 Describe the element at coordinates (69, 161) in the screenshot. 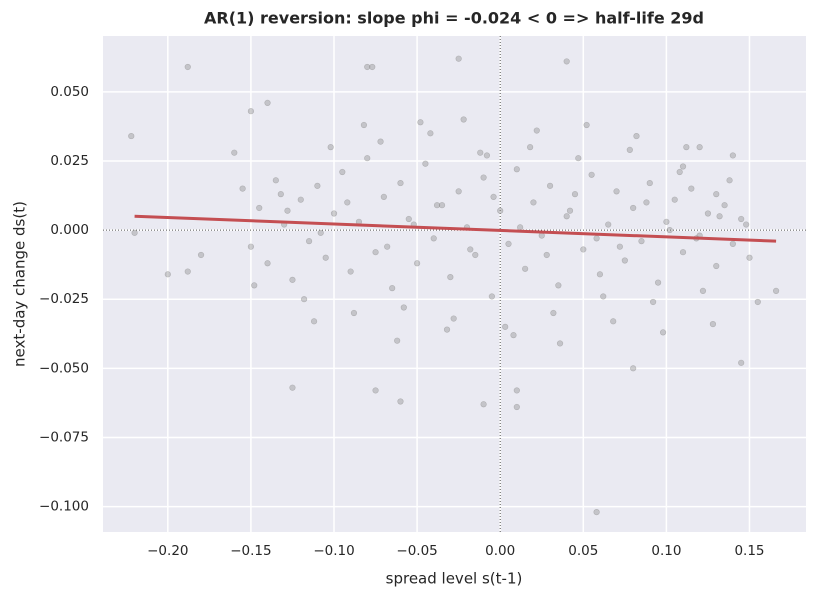

I see `y-tick-label: 0.025` at that location.